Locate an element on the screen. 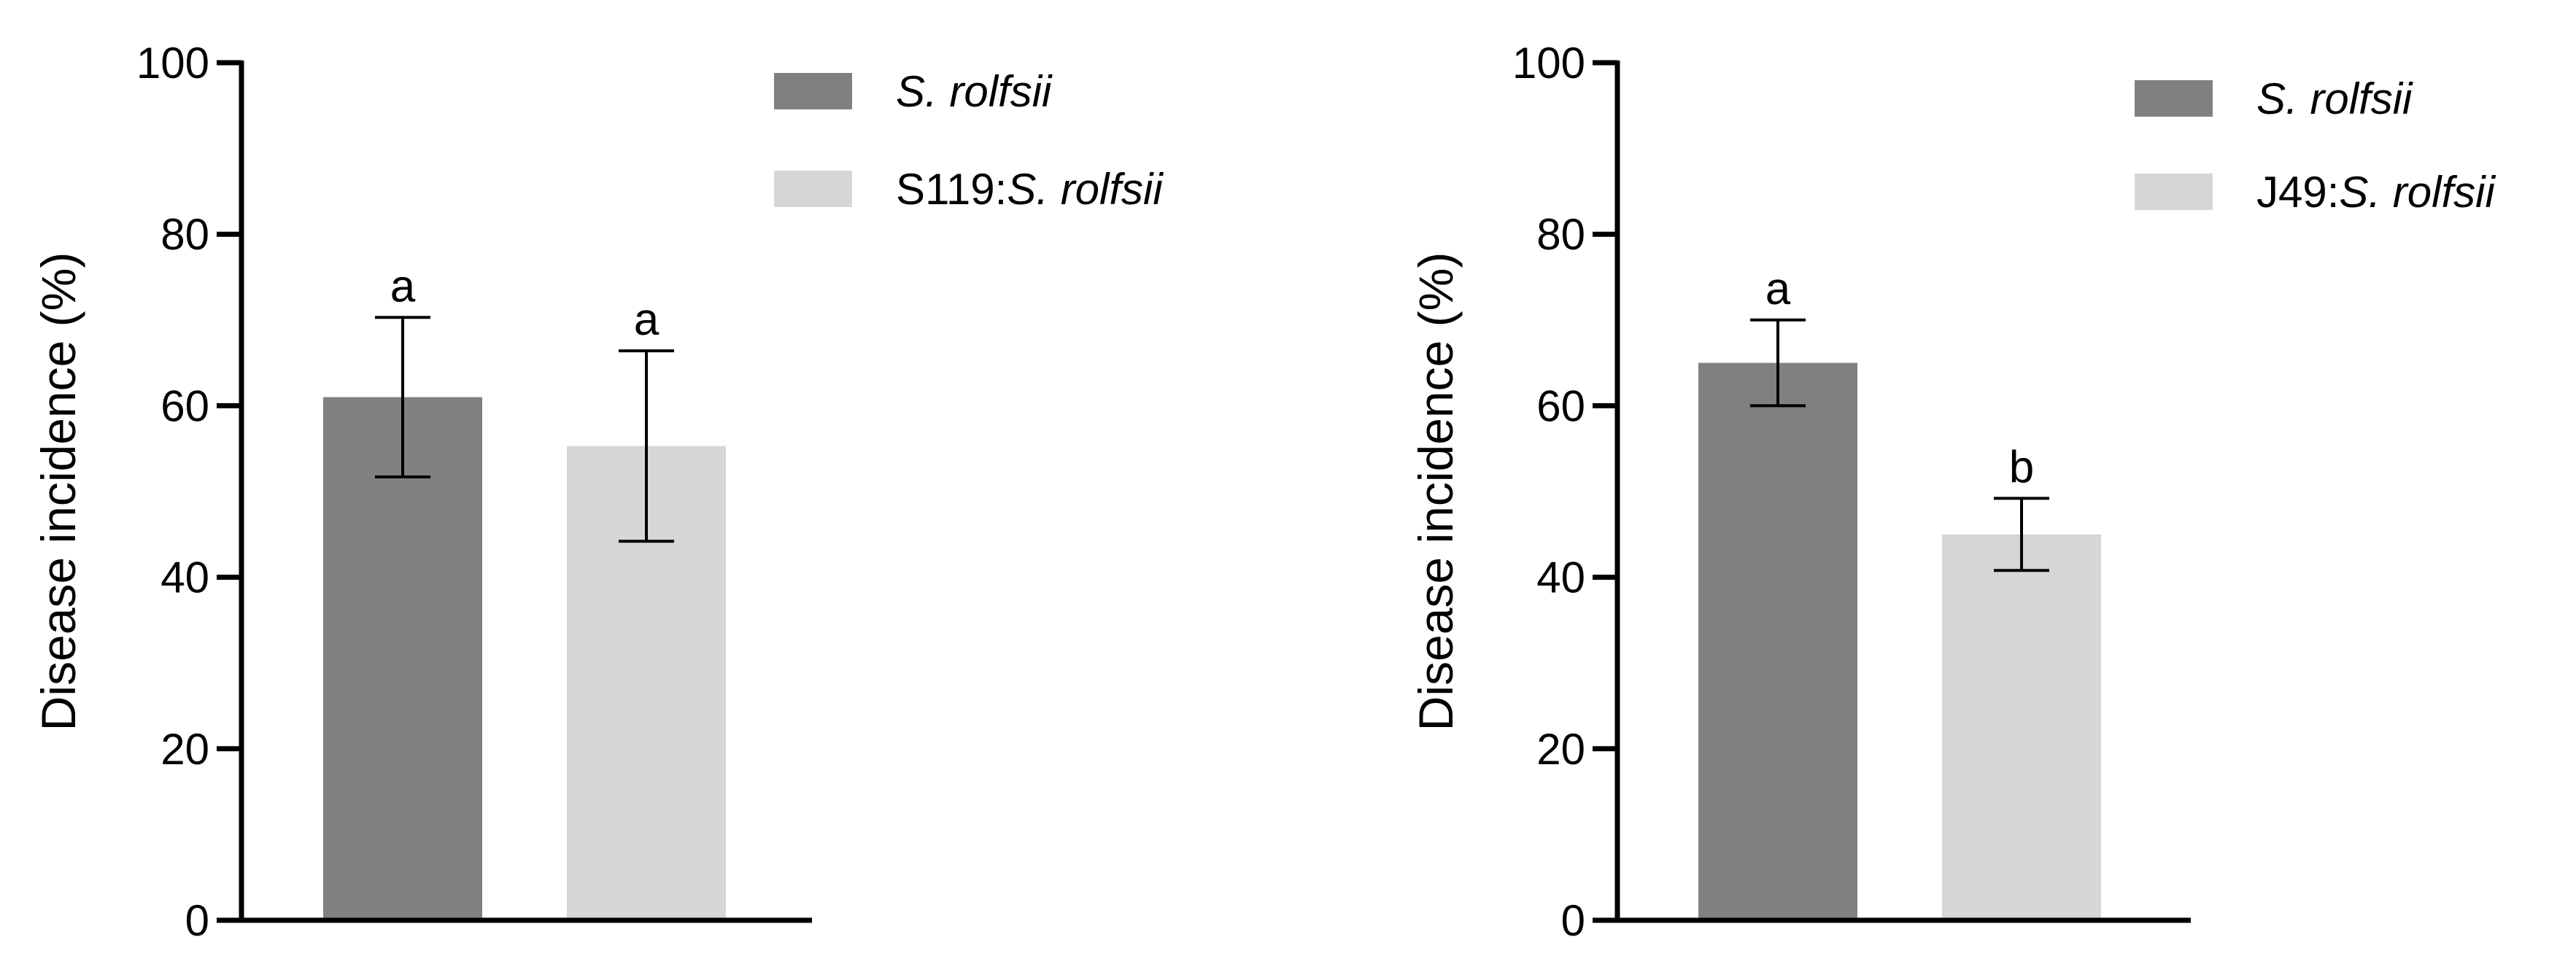  significance-label-1: b is located at coordinates (2021, 467).